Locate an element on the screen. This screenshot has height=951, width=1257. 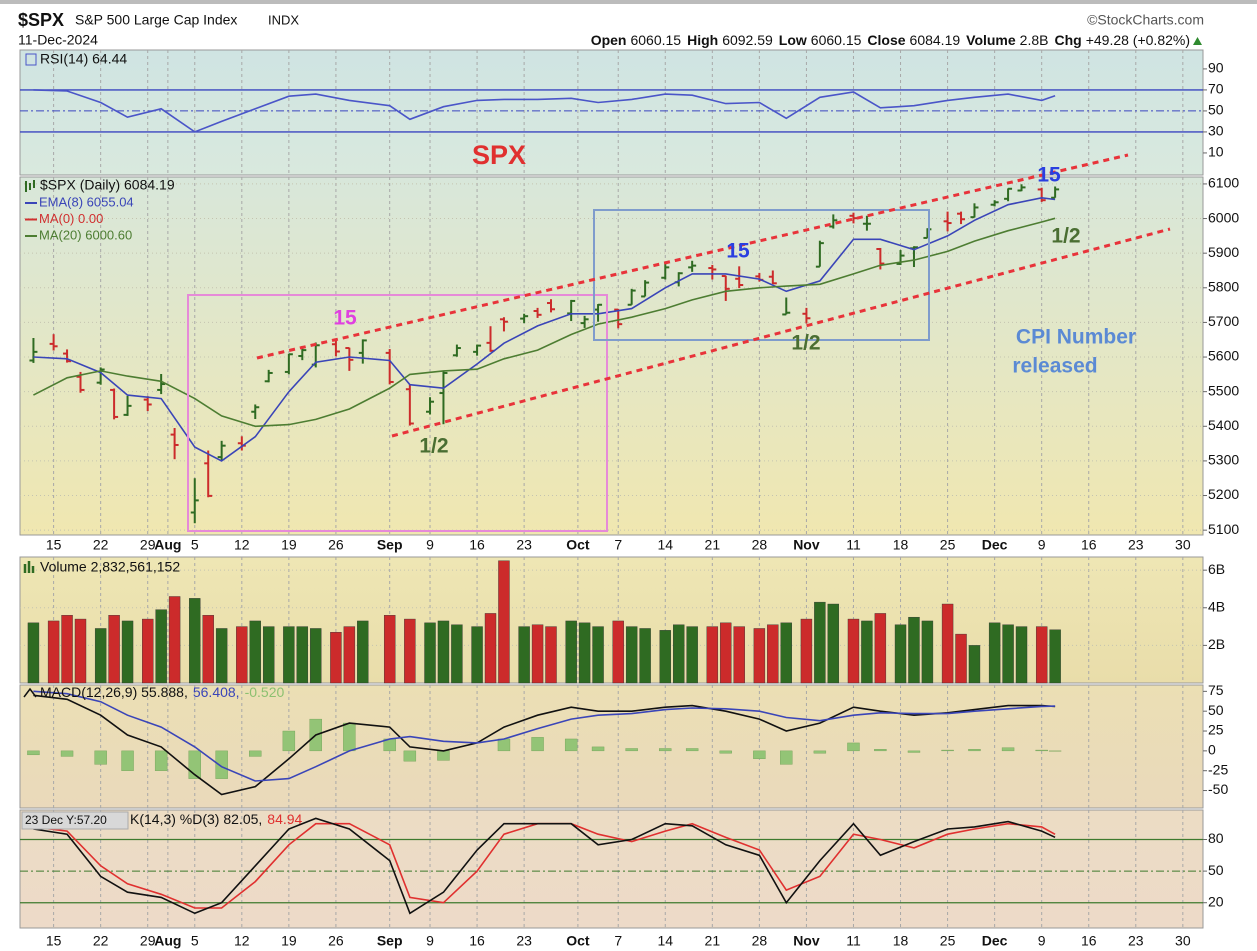
legend-label: MA(20) 6000.60 is located at coordinates (85, 234).